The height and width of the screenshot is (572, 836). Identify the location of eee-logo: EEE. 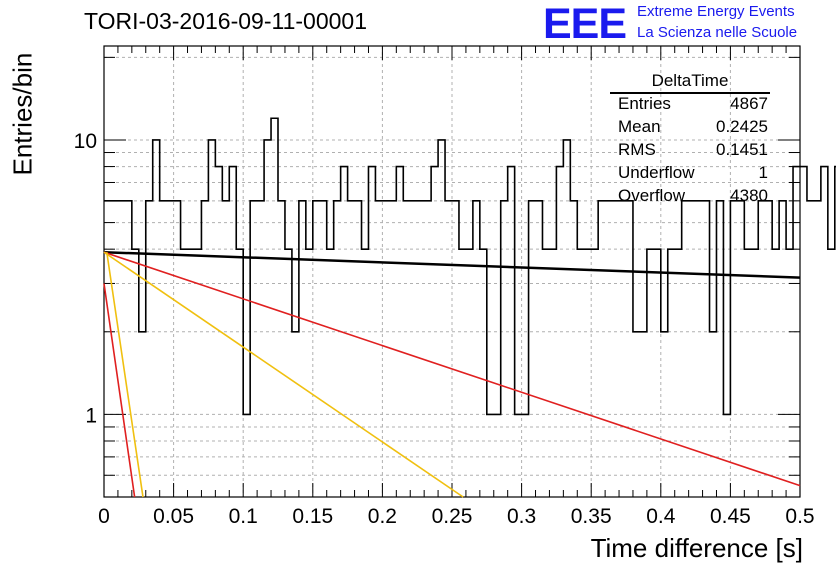
(585, 24).